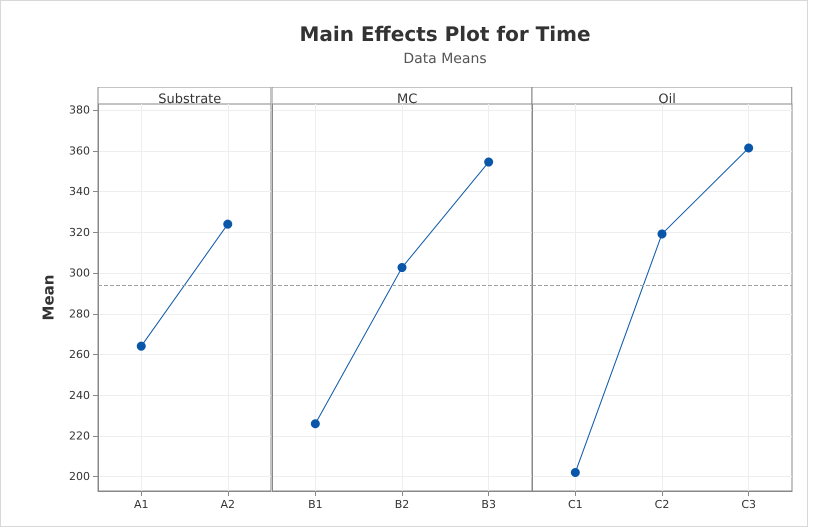 The height and width of the screenshot is (529, 821). I want to click on y-tick-label: 340, so click(79, 191).